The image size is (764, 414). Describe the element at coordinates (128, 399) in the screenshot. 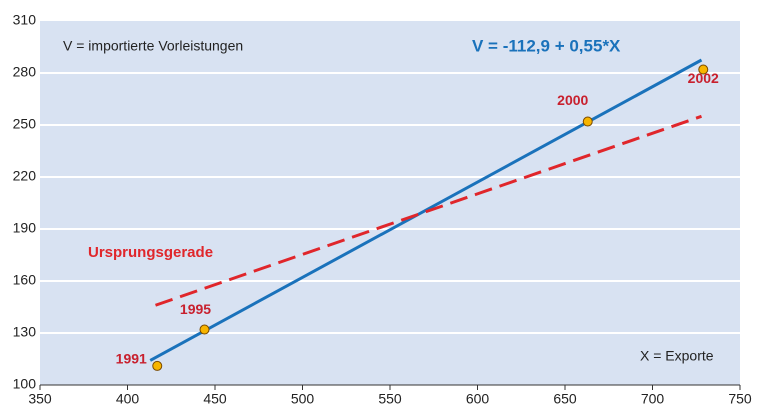

I see `x-tick-label: 400` at that location.